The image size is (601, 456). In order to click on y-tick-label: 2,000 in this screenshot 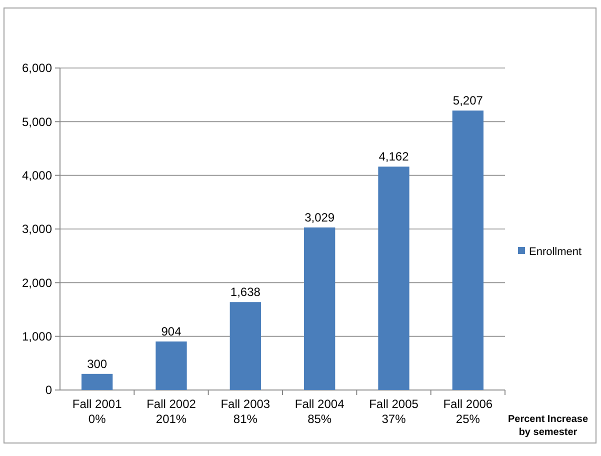, I will do `click(37, 283)`.